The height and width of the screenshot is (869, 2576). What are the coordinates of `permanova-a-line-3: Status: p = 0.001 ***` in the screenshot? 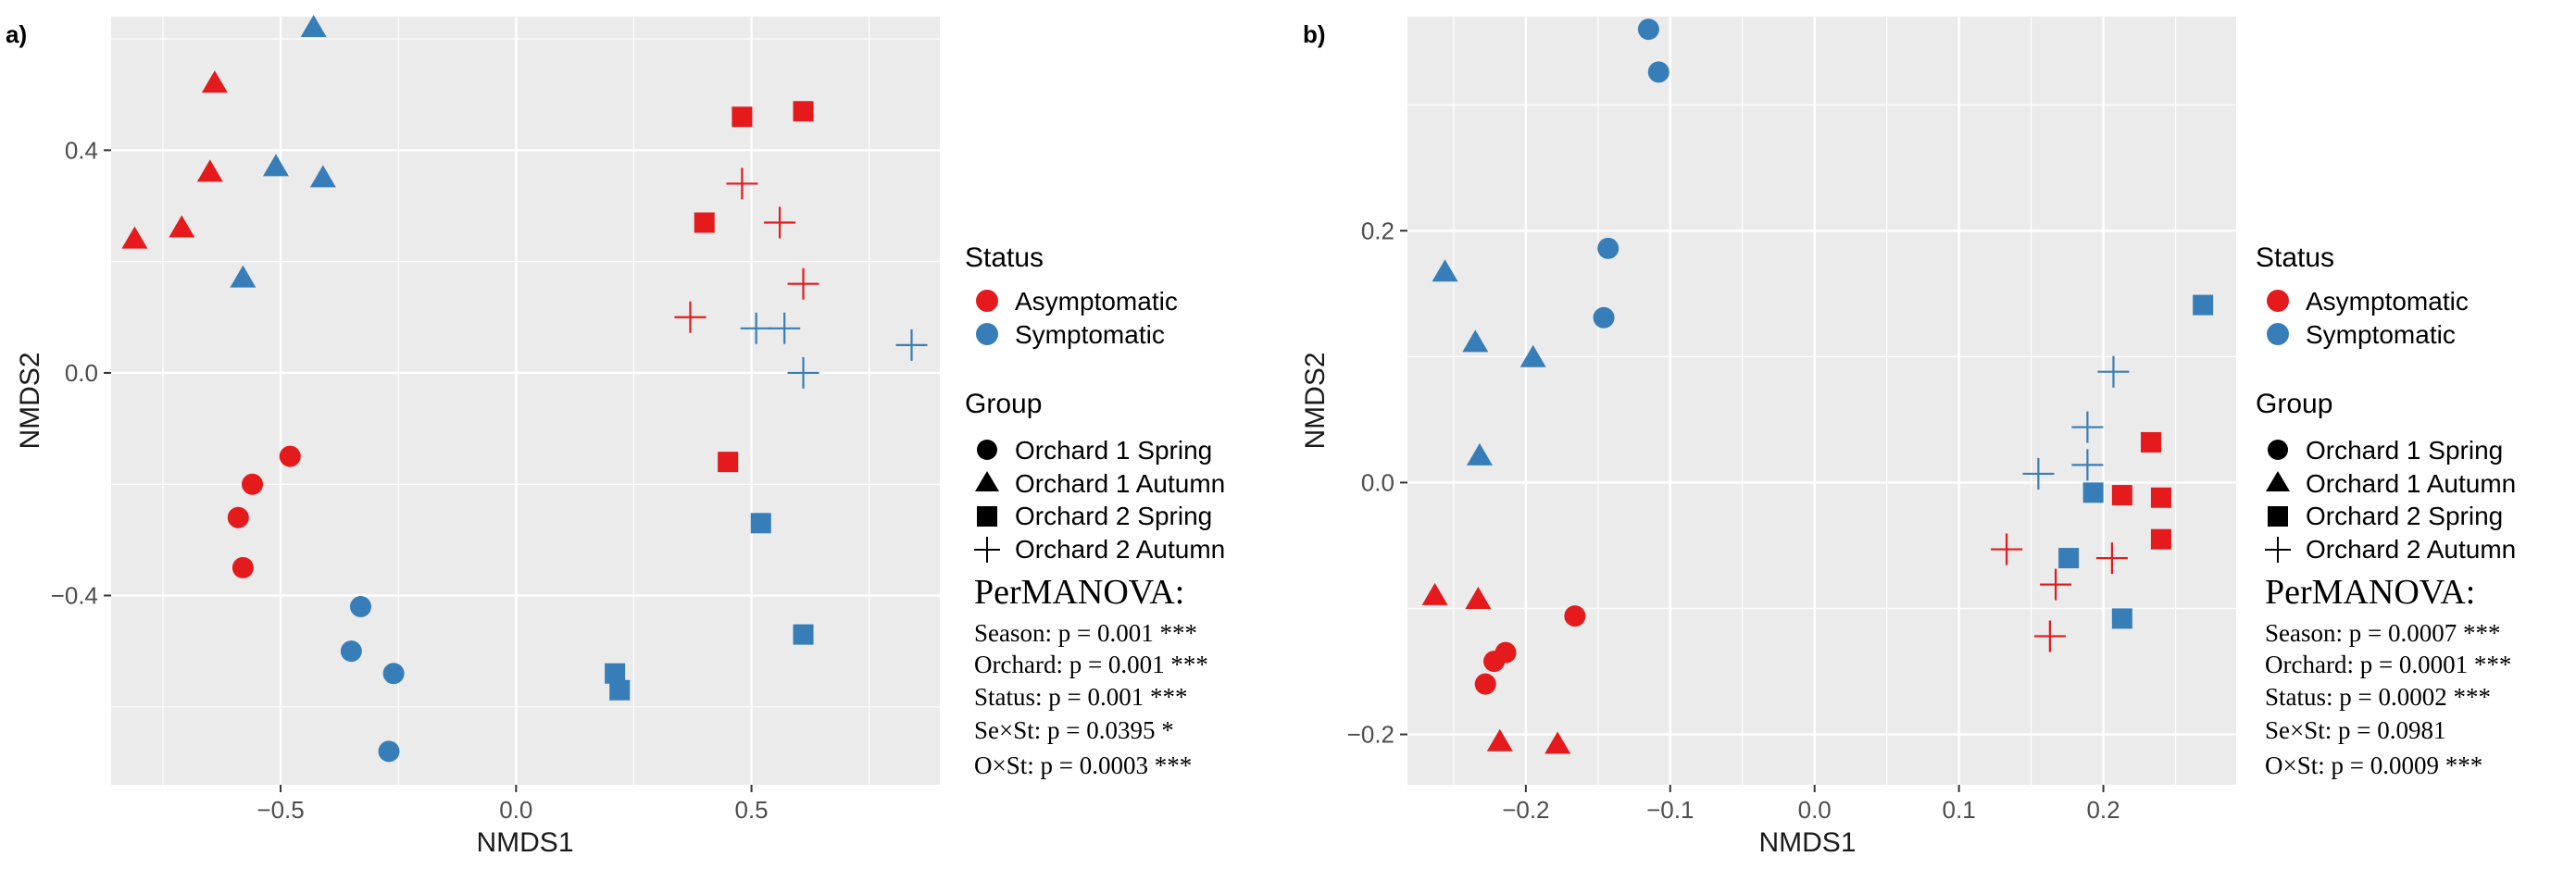 It's located at (1081, 697).